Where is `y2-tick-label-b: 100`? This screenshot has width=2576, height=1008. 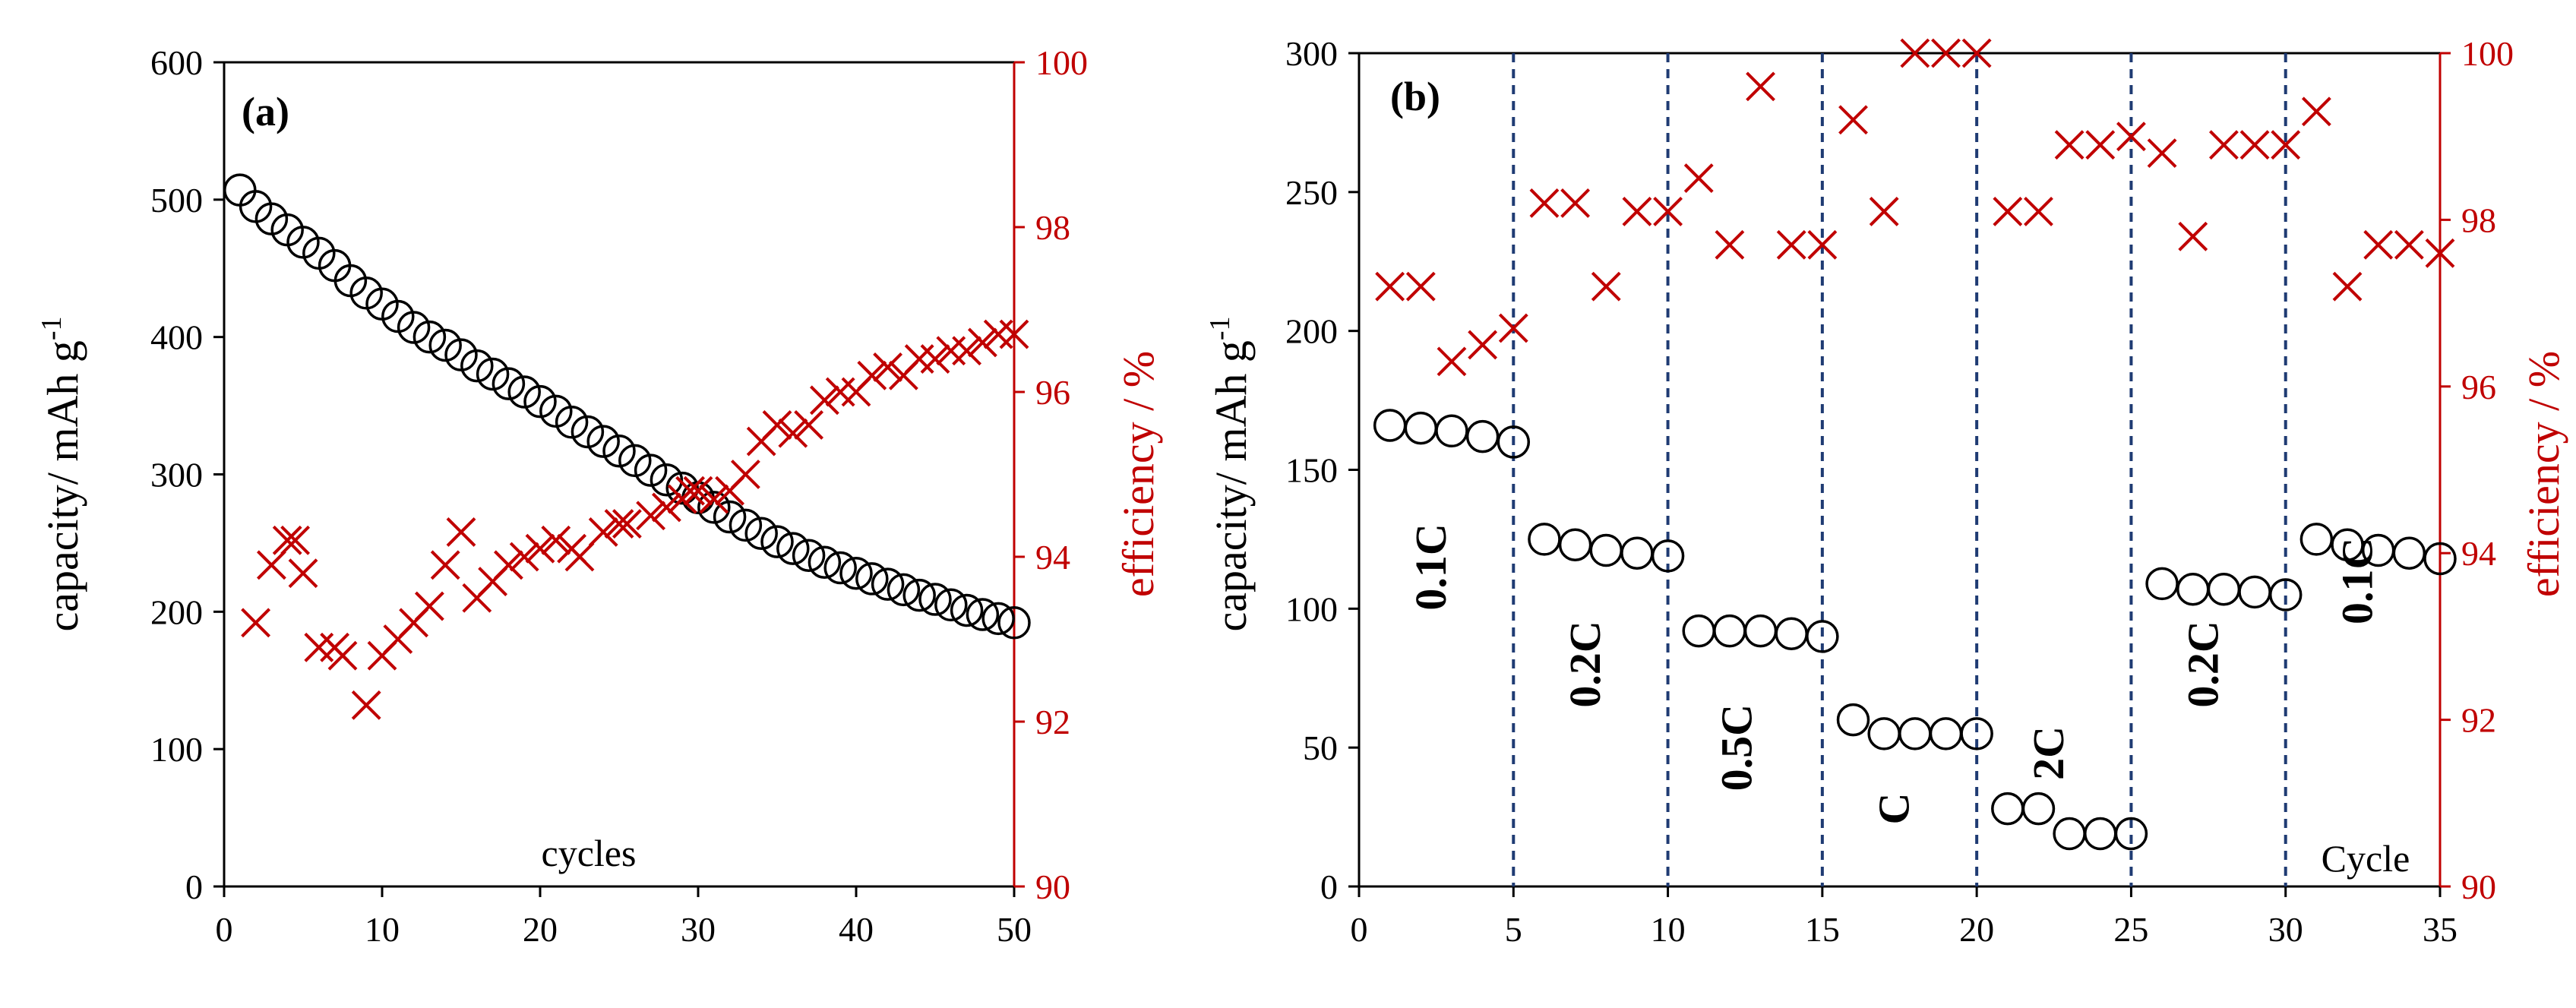
y2-tick-label-b: 100 is located at coordinates (2487, 53).